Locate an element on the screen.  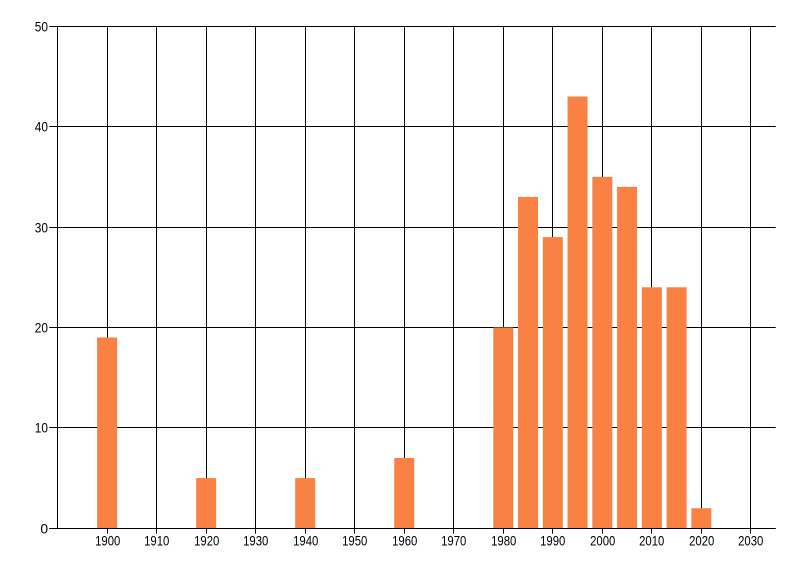
svg-text: 0 is located at coordinates (44, 528).